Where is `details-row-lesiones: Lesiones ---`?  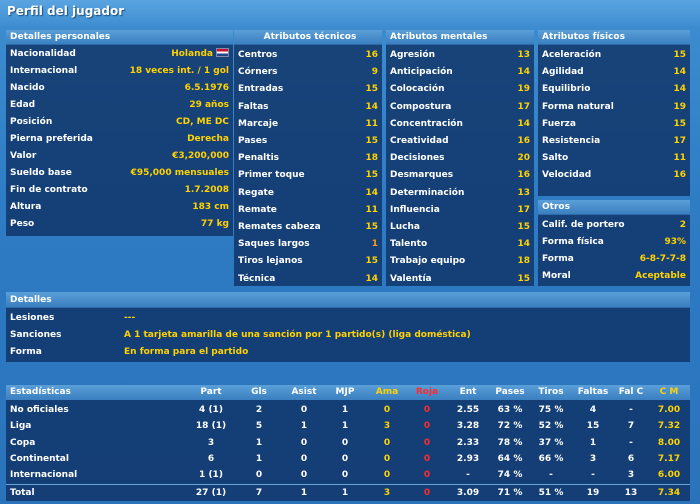 details-row-lesiones: Lesiones --- is located at coordinates (348, 318).